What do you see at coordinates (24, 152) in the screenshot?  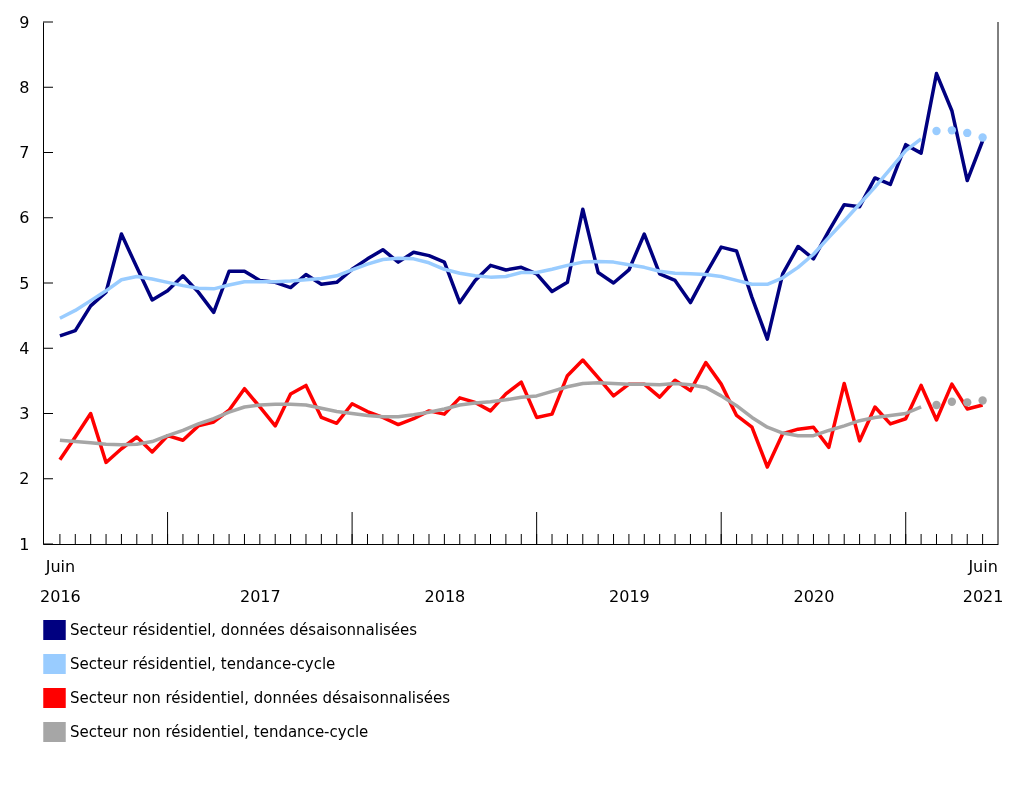 I see `y-tick-label: 7` at bounding box center [24, 152].